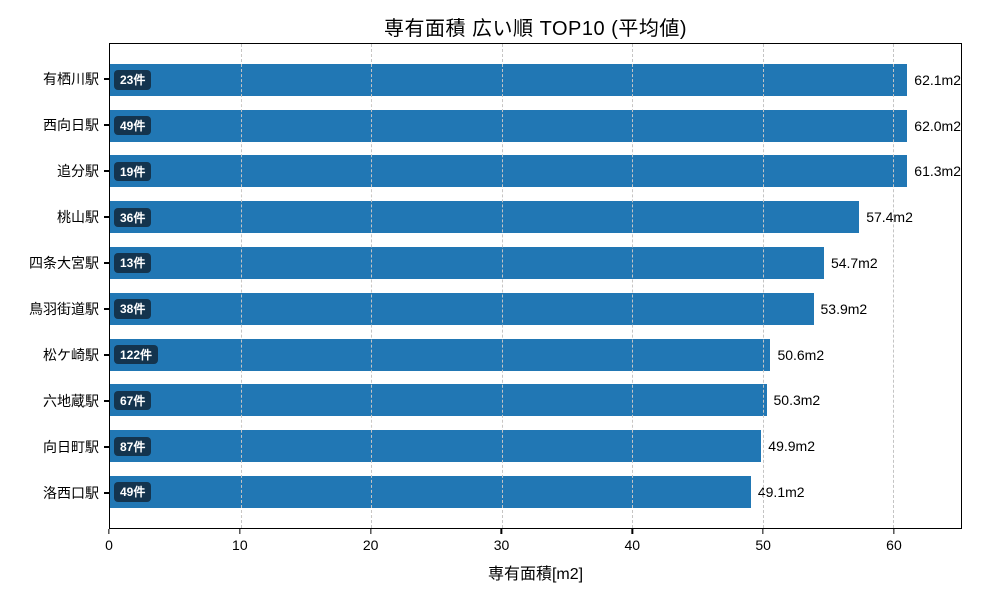 This screenshot has width=1000, height=600. I want to click on bar-row: 122件 50.6m2, so click(535, 355).